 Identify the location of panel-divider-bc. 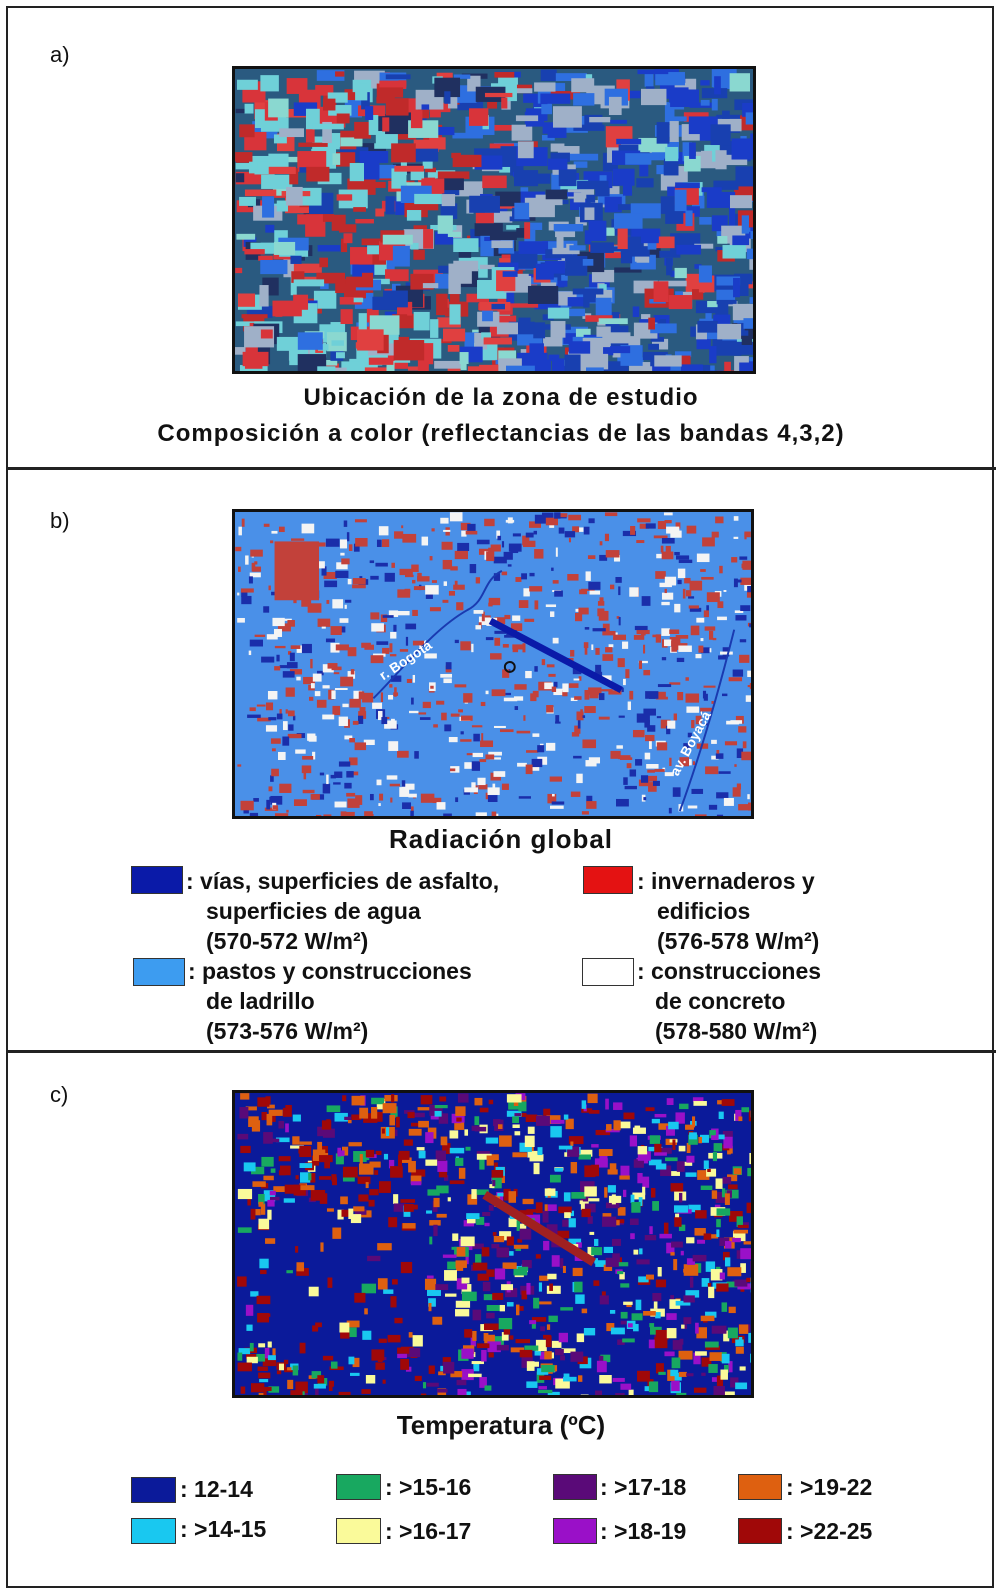
(501, 1051).